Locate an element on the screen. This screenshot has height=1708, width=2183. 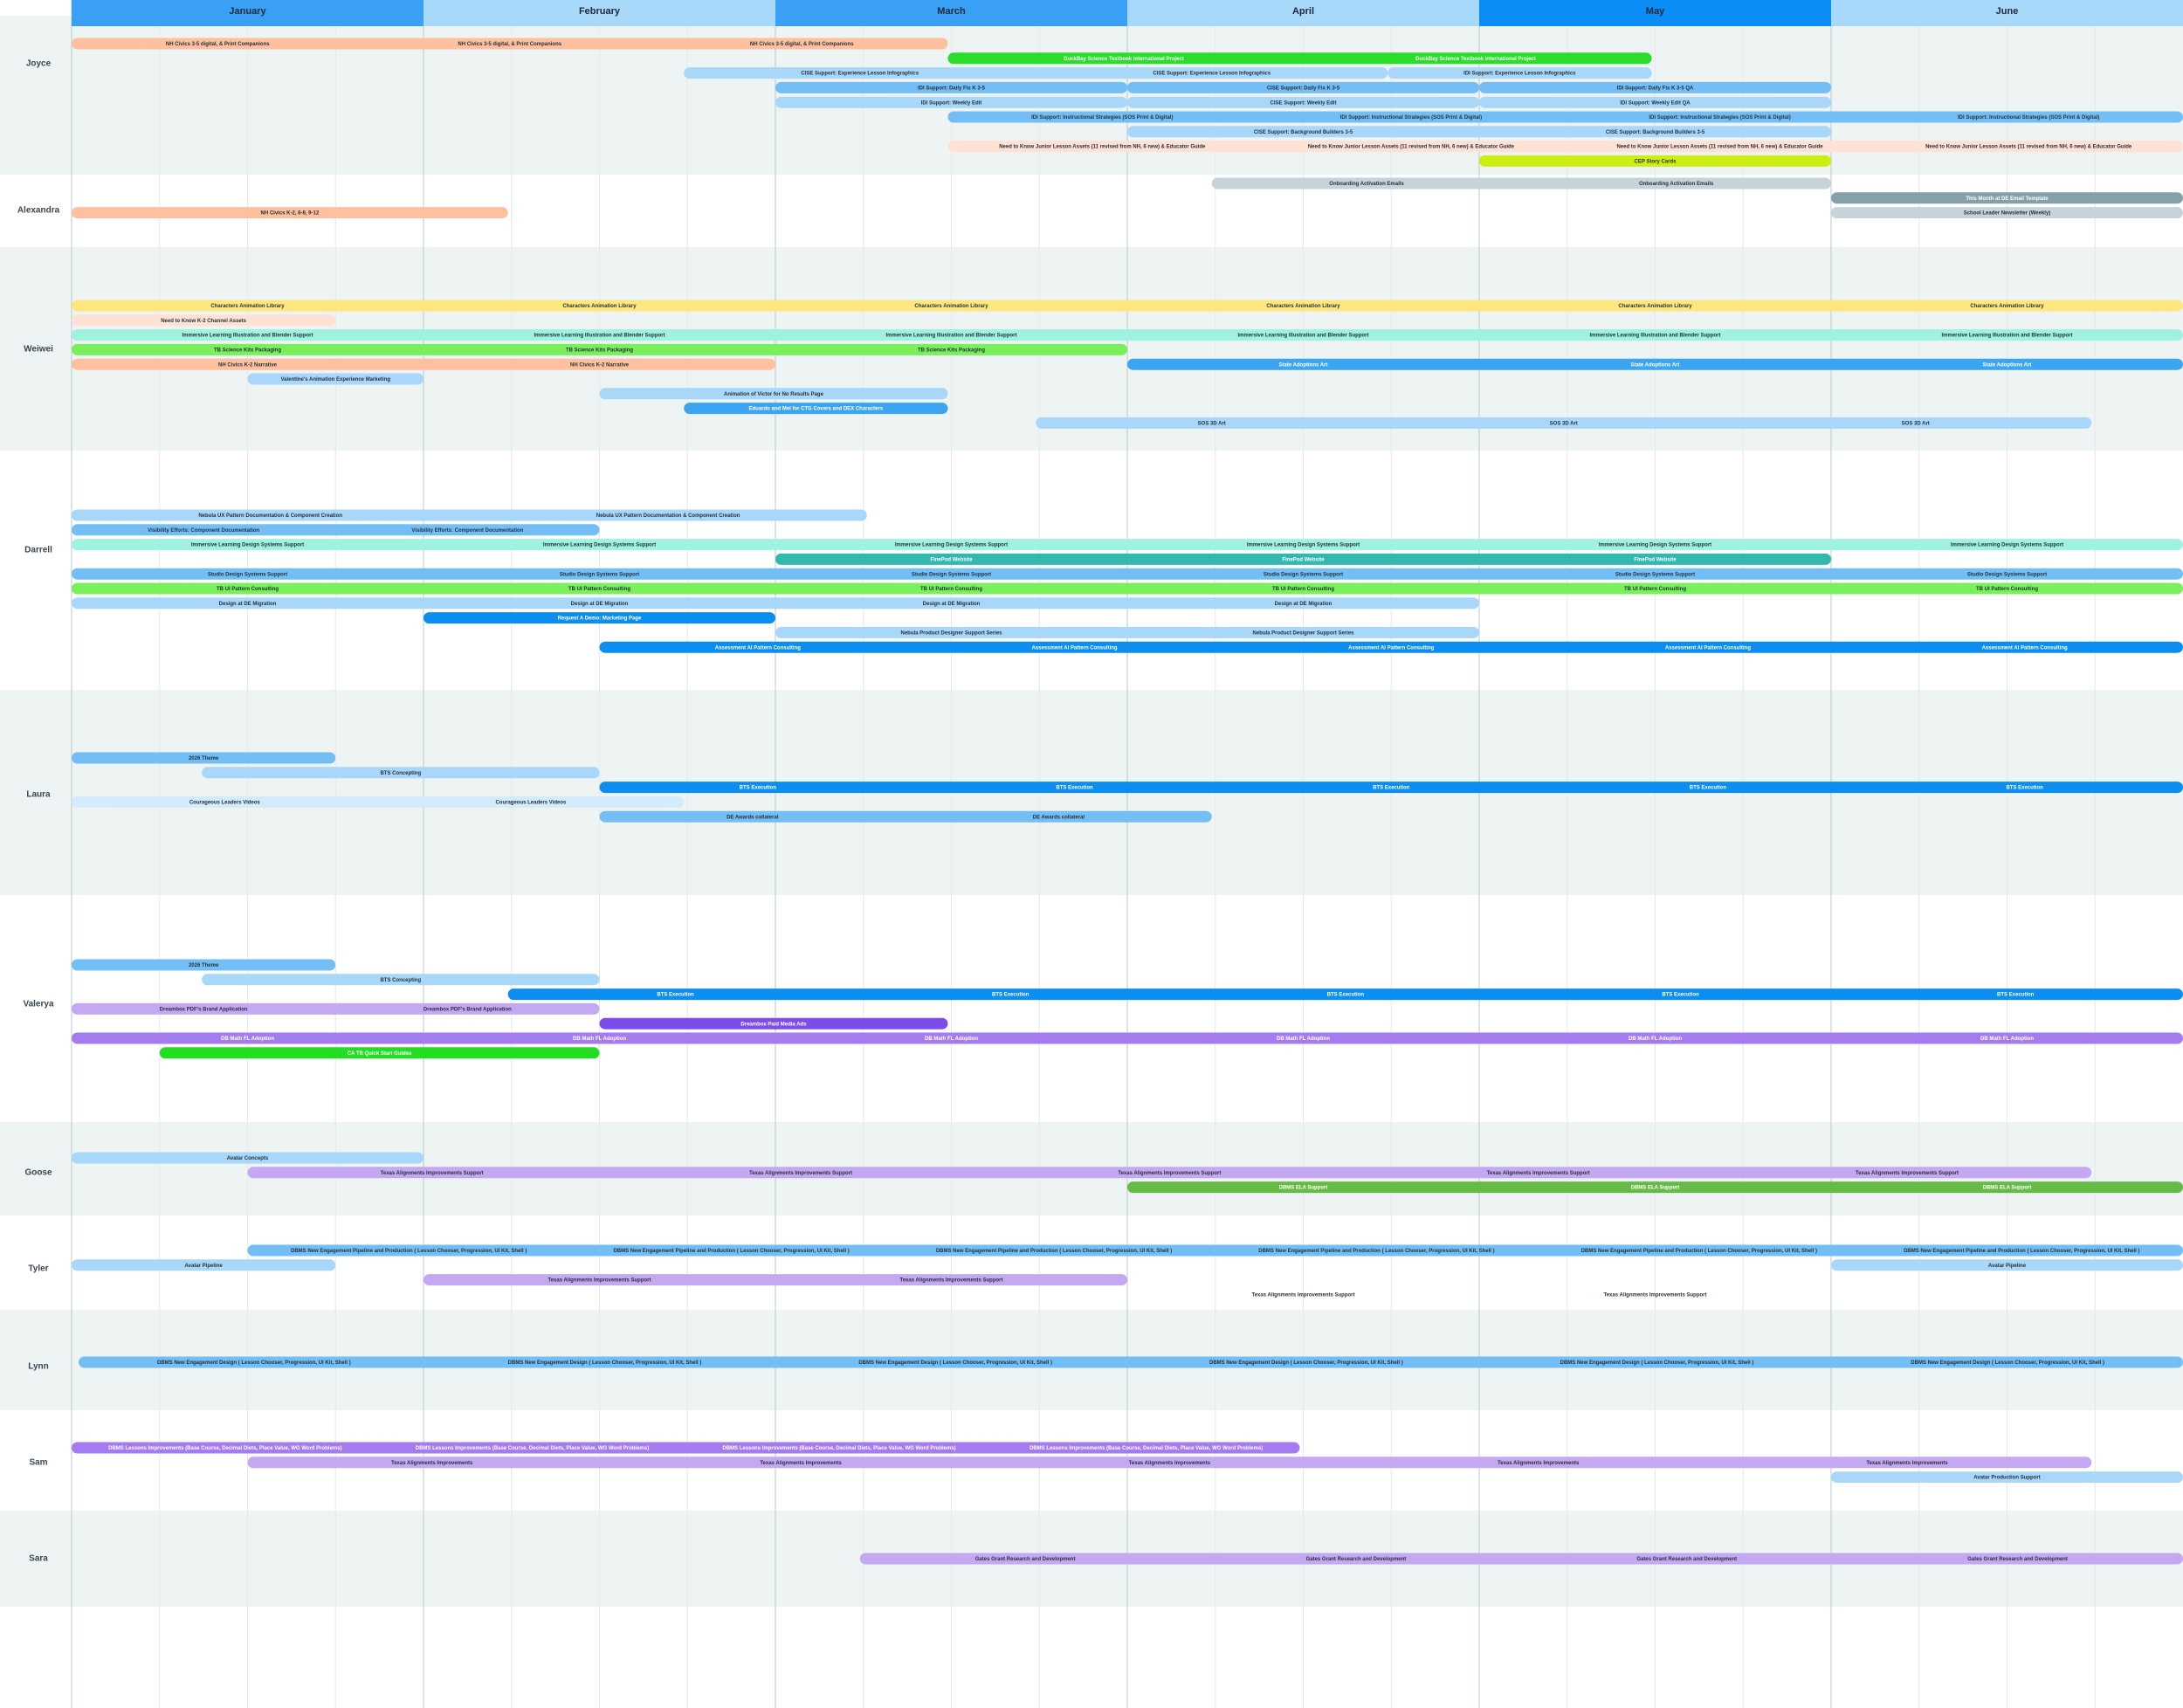
task-label: CISE Support: Weekly Edit is located at coordinates (1304, 103).